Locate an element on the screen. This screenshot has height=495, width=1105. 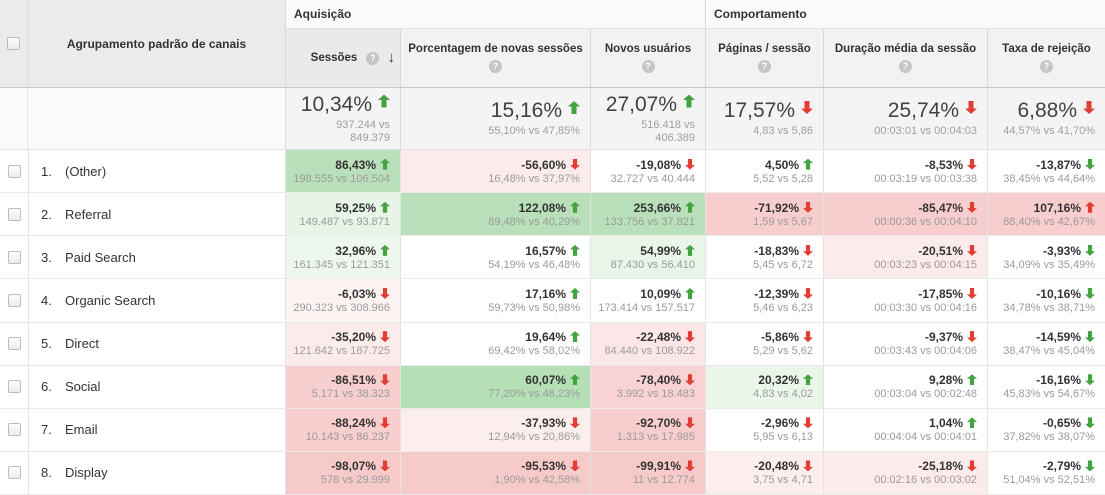
metric-change: 20,32% is located at coordinates (778, 380).